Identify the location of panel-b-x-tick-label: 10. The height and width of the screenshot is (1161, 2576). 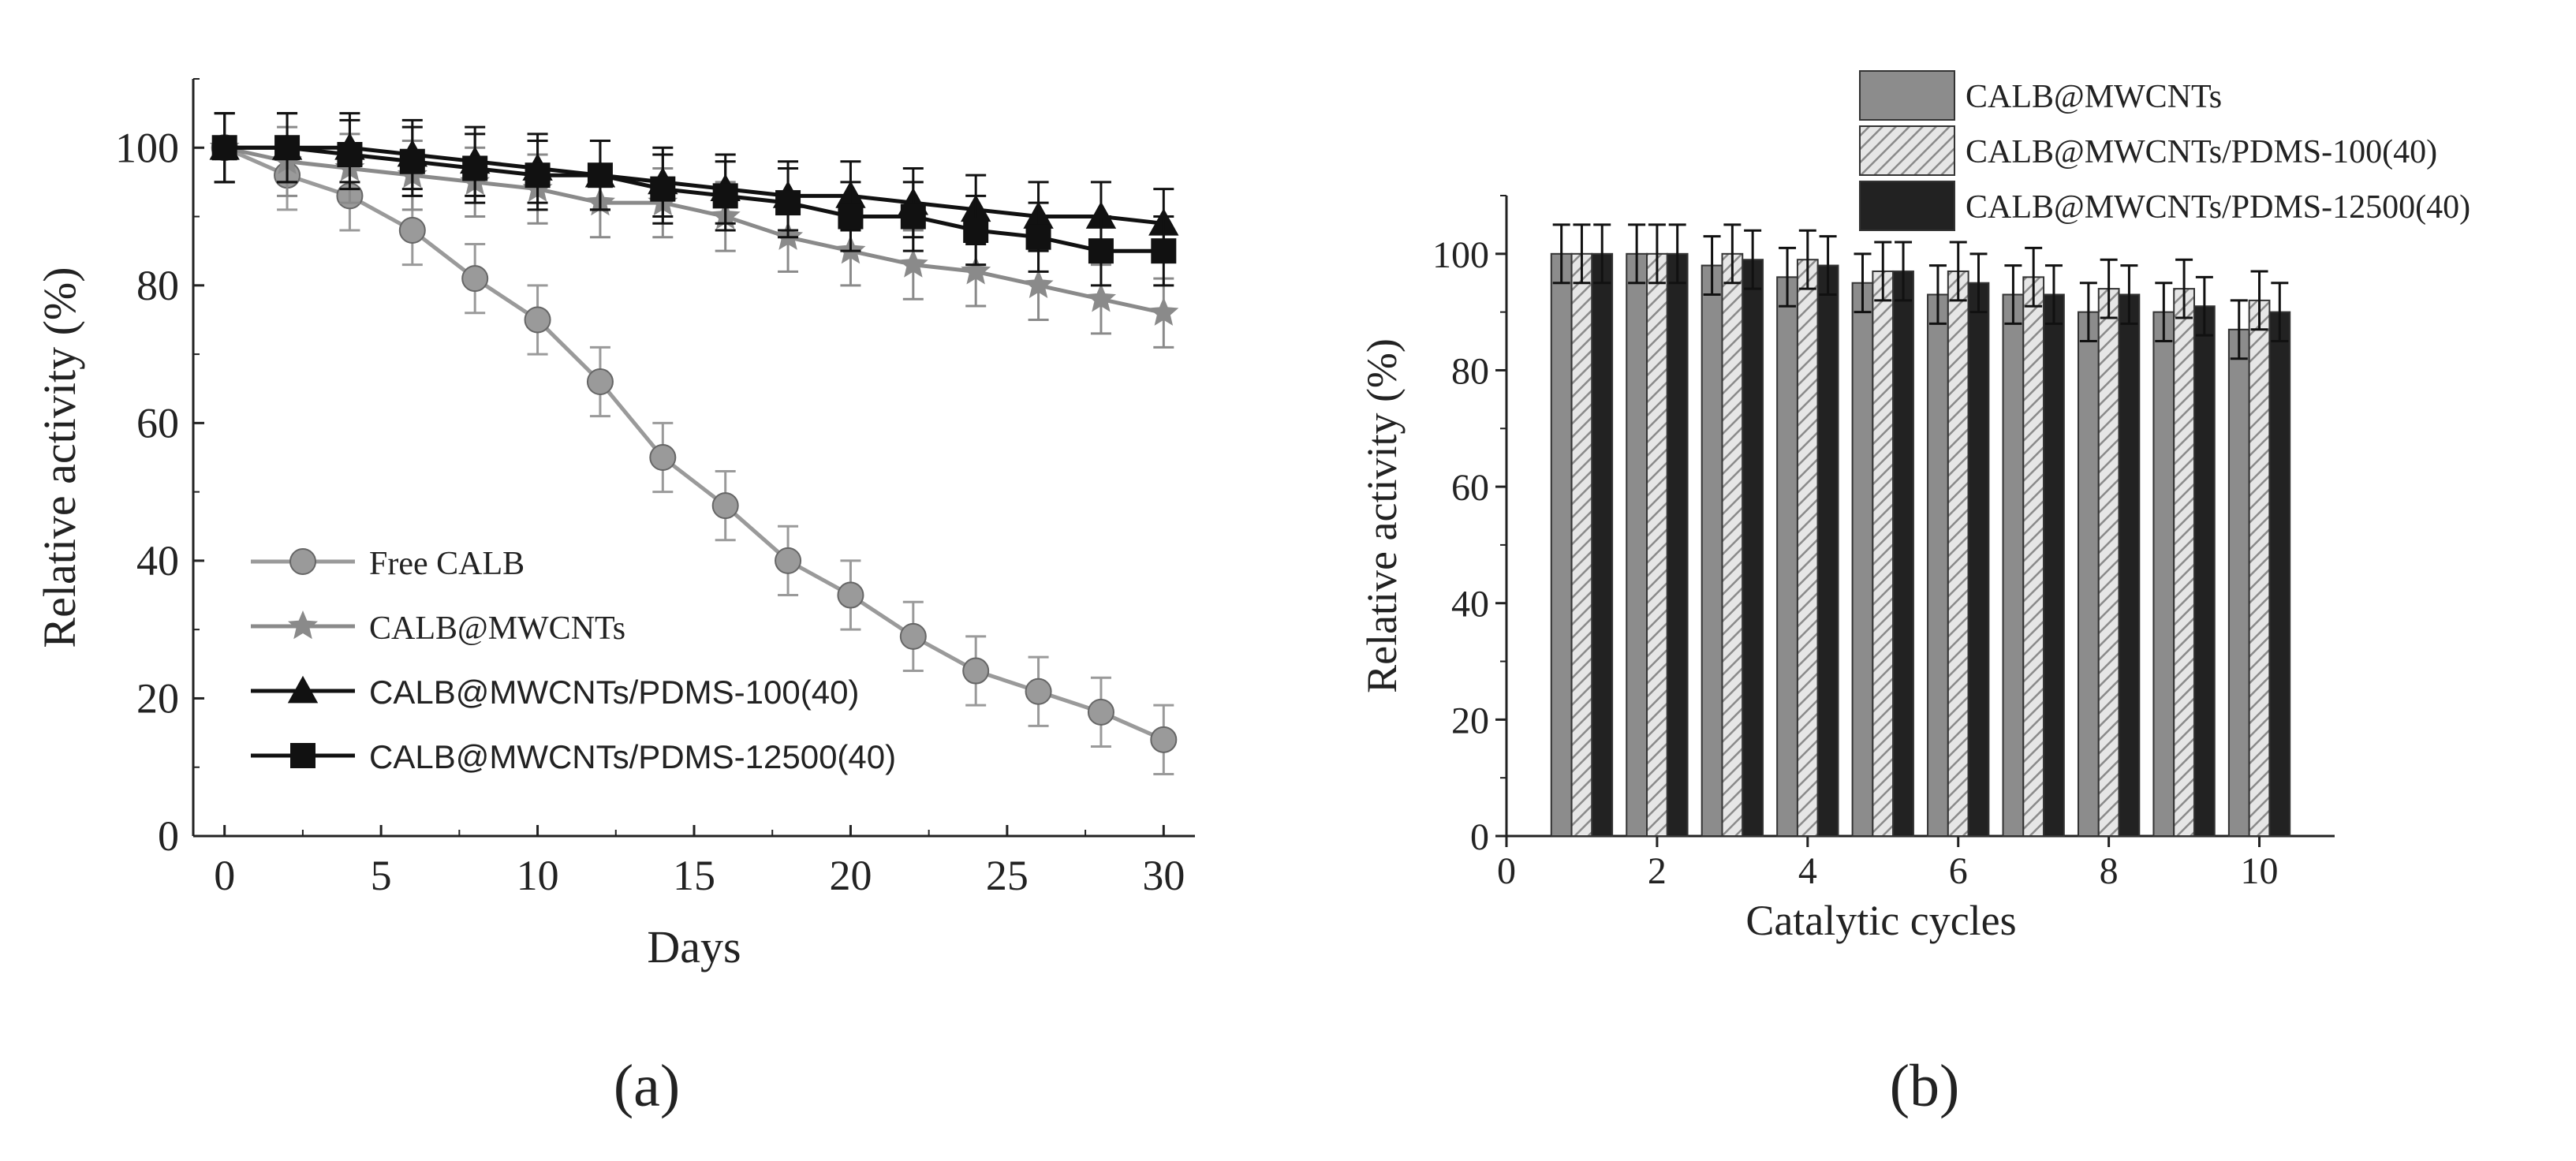
(2260, 871).